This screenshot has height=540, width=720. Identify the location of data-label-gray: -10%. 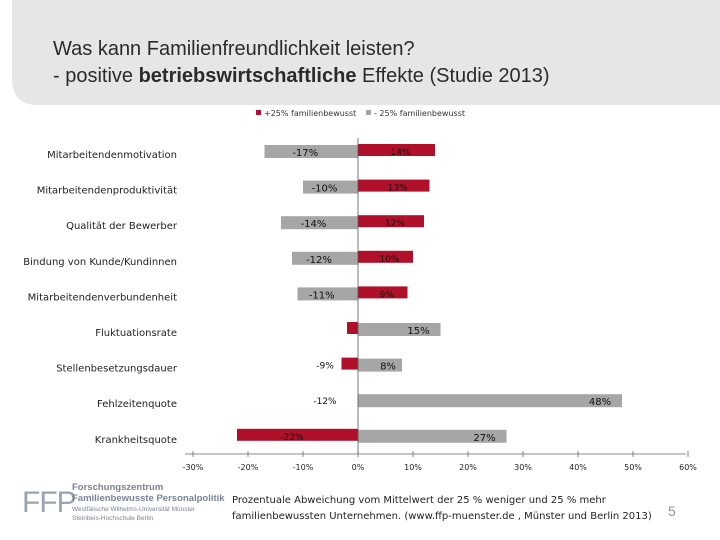
(325, 189).